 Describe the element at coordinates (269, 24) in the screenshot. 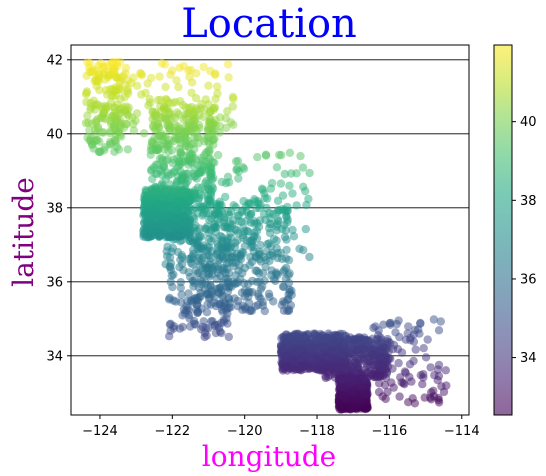

I see `chart-title: Location` at that location.